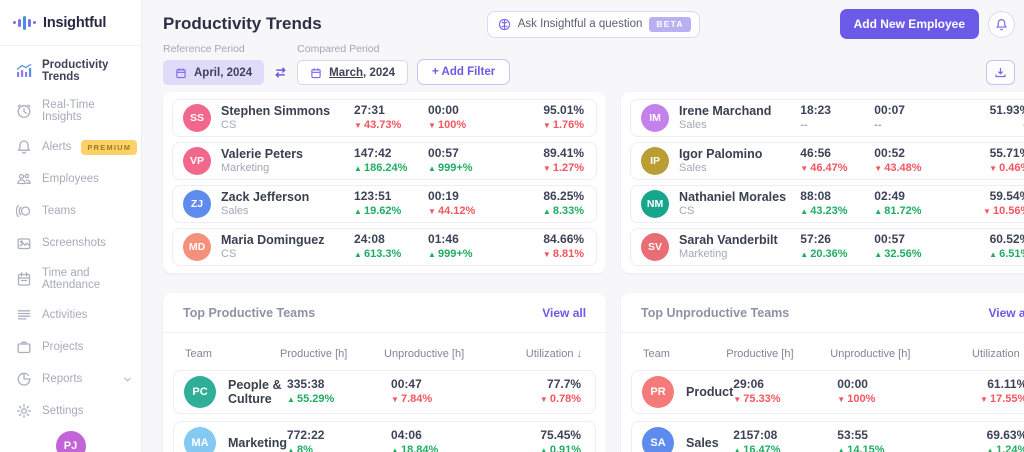 This screenshot has height=452, width=1024. Describe the element at coordinates (280, 75) in the screenshot. I see `swap-arrows-icon` at that location.